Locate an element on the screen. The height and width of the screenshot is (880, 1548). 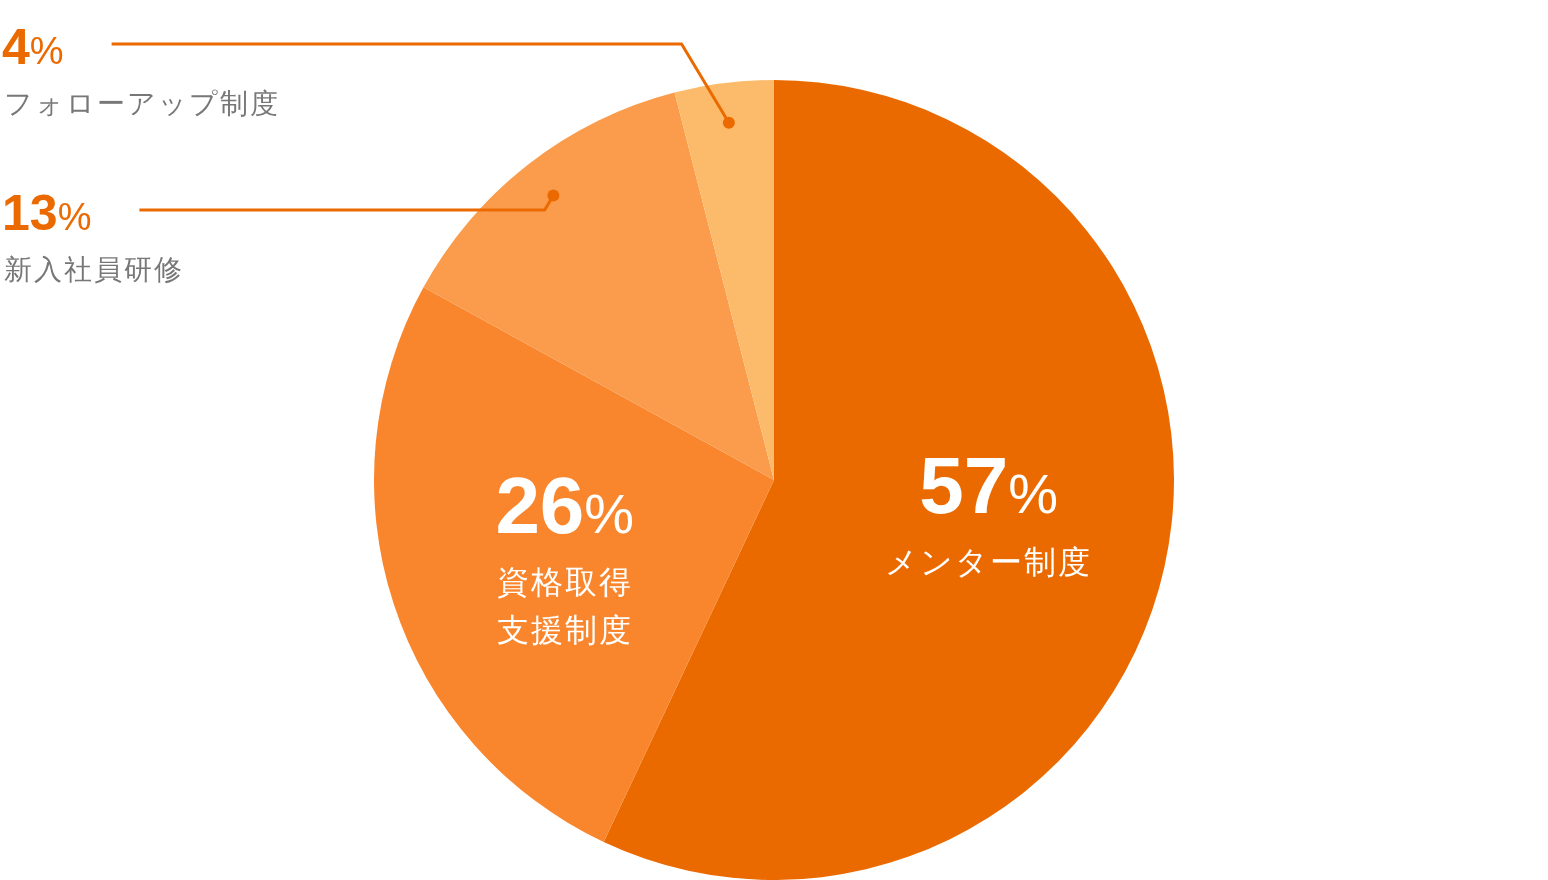
slice-label: 新入社員研修 is located at coordinates (94, 269).